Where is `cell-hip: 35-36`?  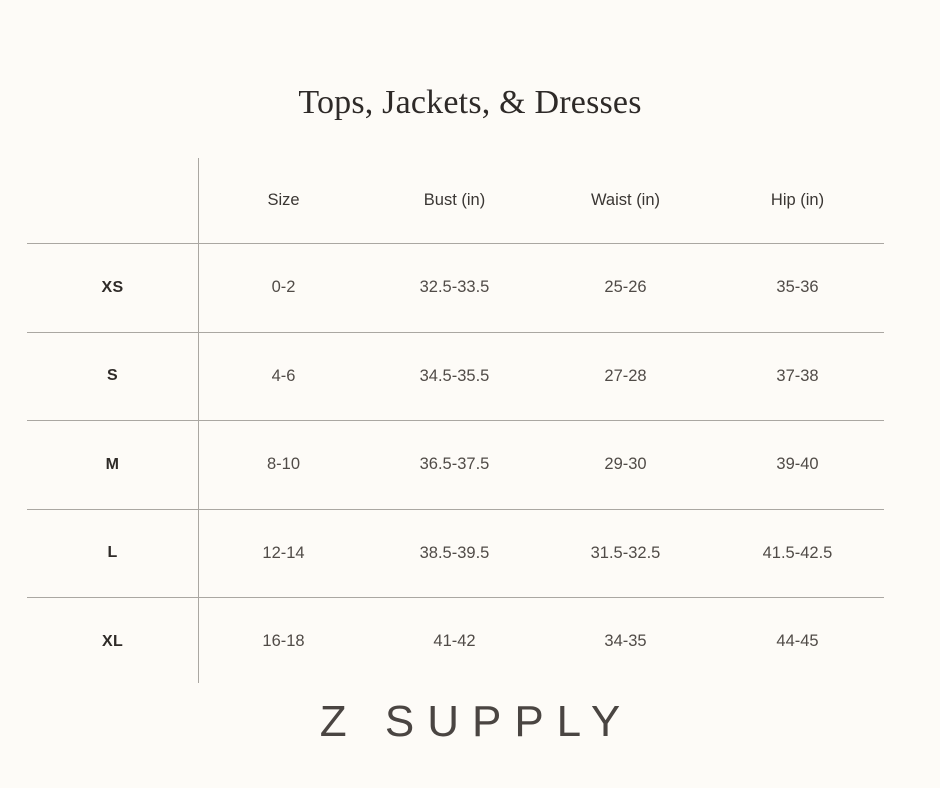
cell-hip: 35-36 is located at coordinates (797, 287).